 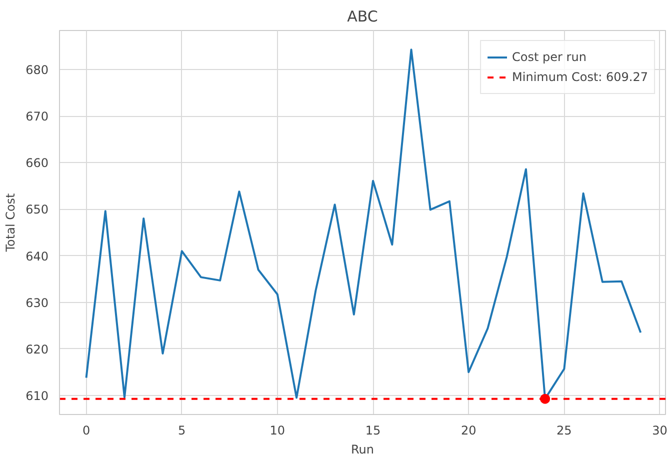 What do you see at coordinates (37, 163) in the screenshot?
I see `y-tick-label: 660` at bounding box center [37, 163].